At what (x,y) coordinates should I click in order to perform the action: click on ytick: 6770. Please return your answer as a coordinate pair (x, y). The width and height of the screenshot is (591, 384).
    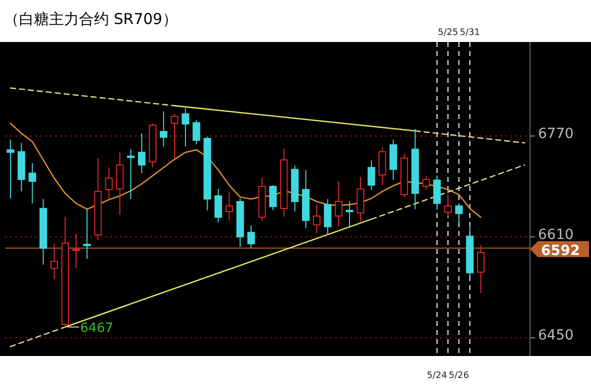
    Looking at the image, I should click on (556, 134).